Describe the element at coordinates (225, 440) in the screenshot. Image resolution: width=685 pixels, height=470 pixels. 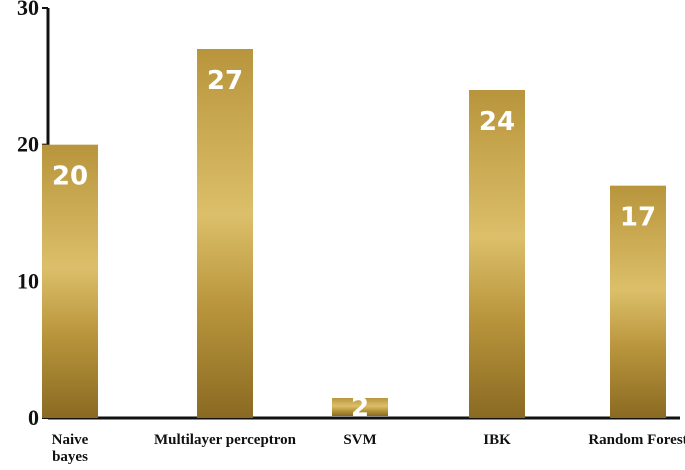
I see `x-tick-label: Multilayer perceptron` at that location.